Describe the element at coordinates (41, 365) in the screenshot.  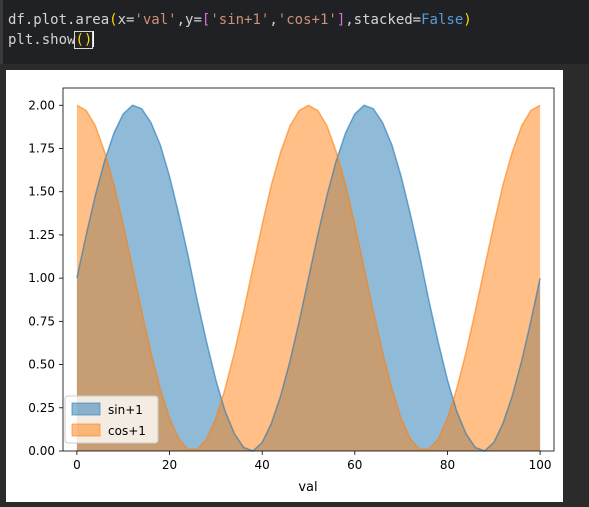
I see `y-tick-label: 0.50` at that location.